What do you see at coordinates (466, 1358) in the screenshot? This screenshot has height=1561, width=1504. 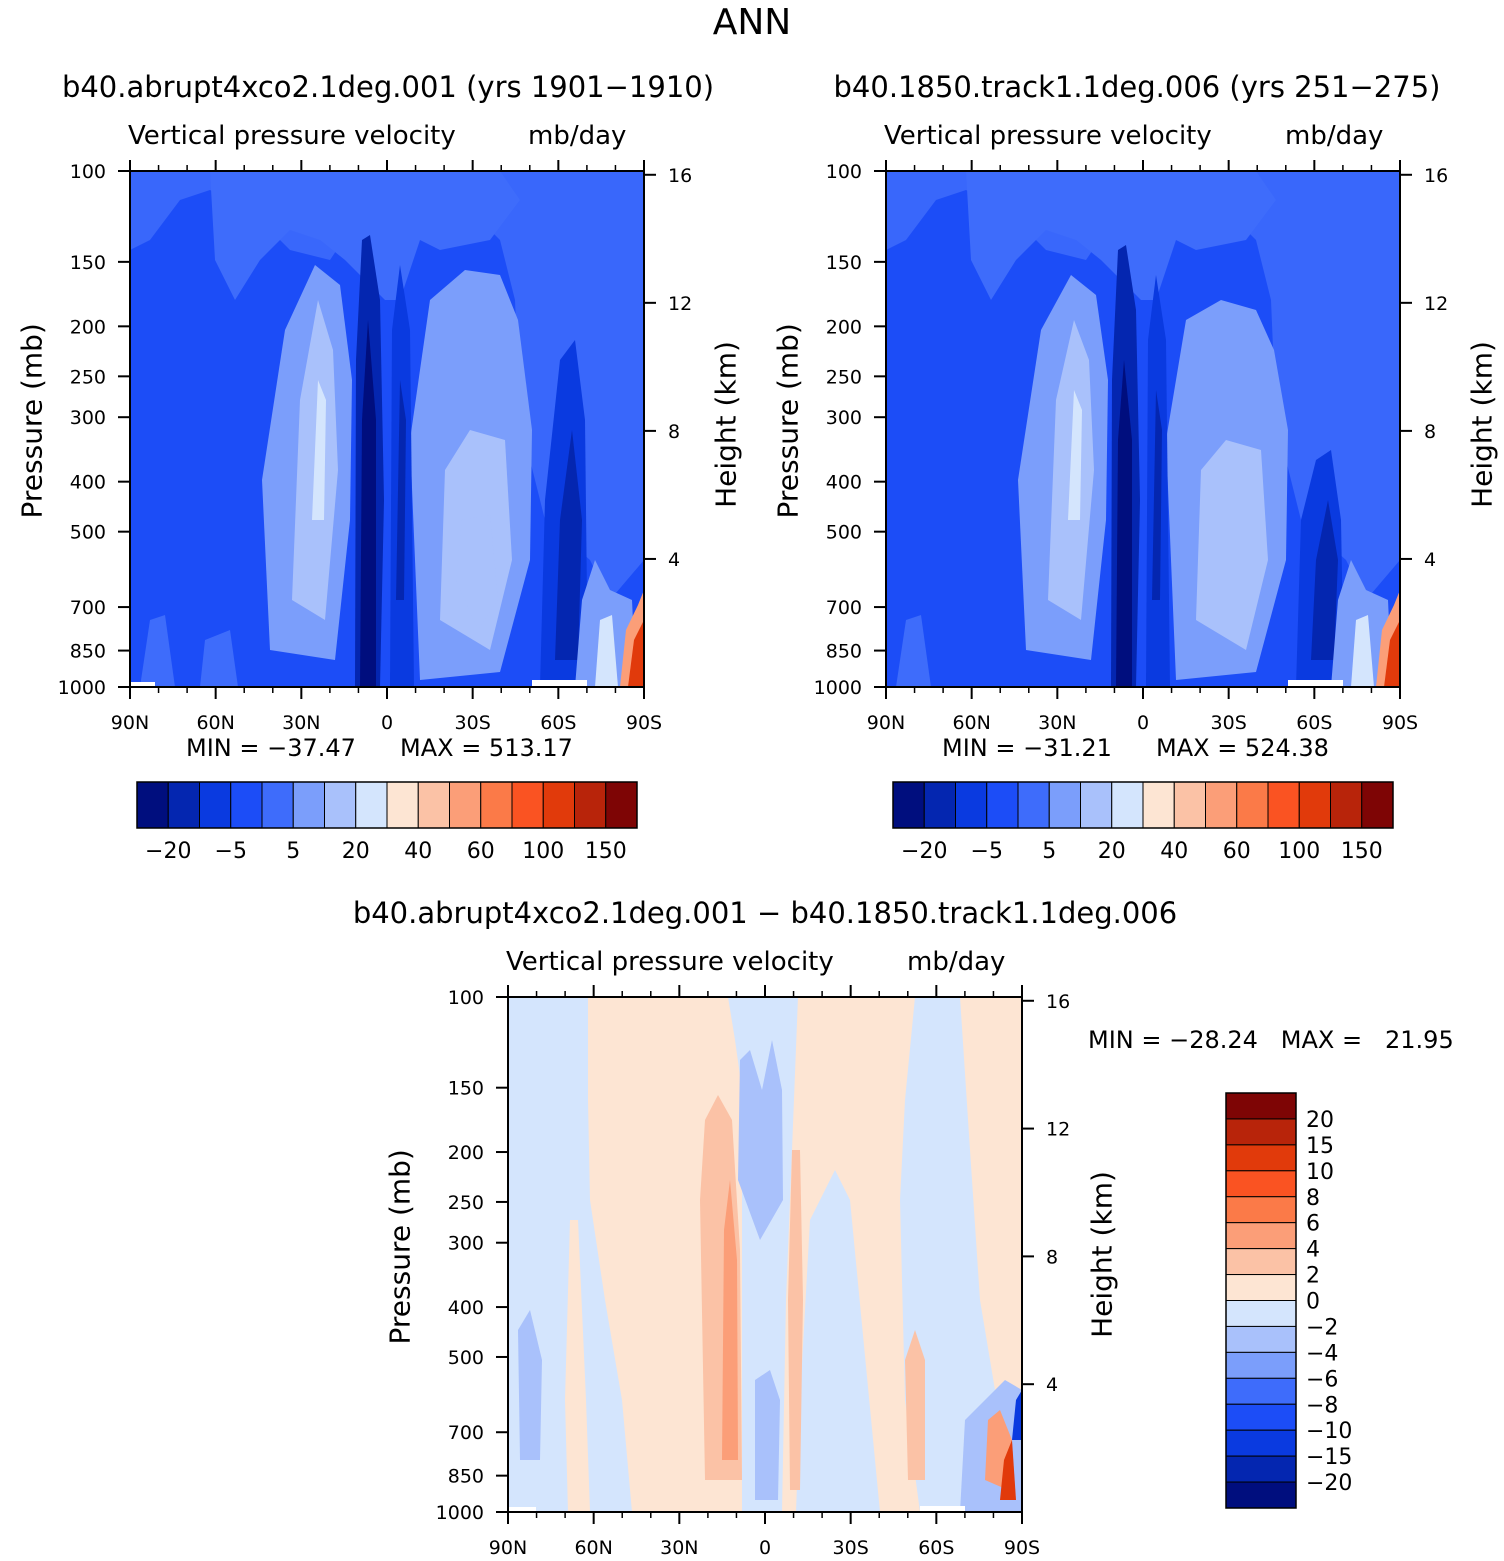 I see `pressure-tick-label: 500` at bounding box center [466, 1358].